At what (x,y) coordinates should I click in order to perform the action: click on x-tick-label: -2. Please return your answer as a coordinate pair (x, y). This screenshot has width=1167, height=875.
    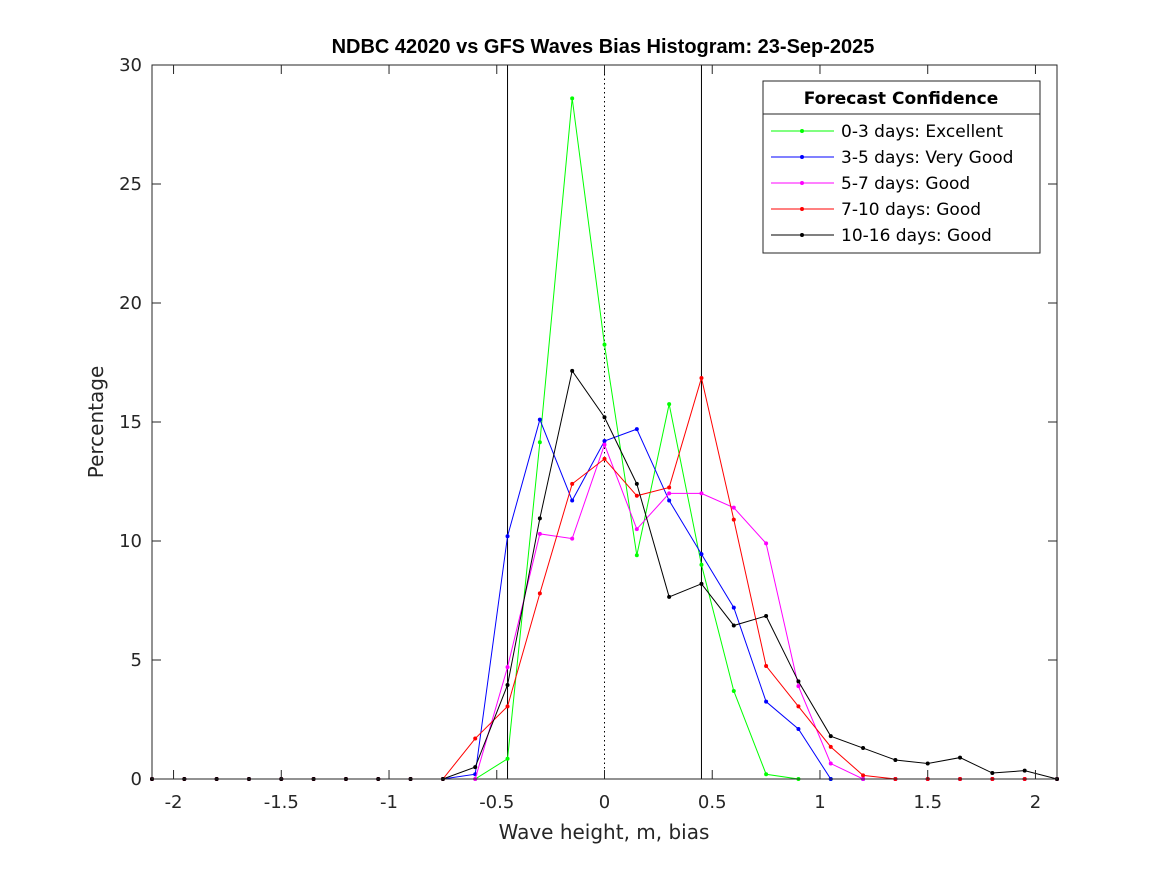
    Looking at the image, I should click on (174, 802).